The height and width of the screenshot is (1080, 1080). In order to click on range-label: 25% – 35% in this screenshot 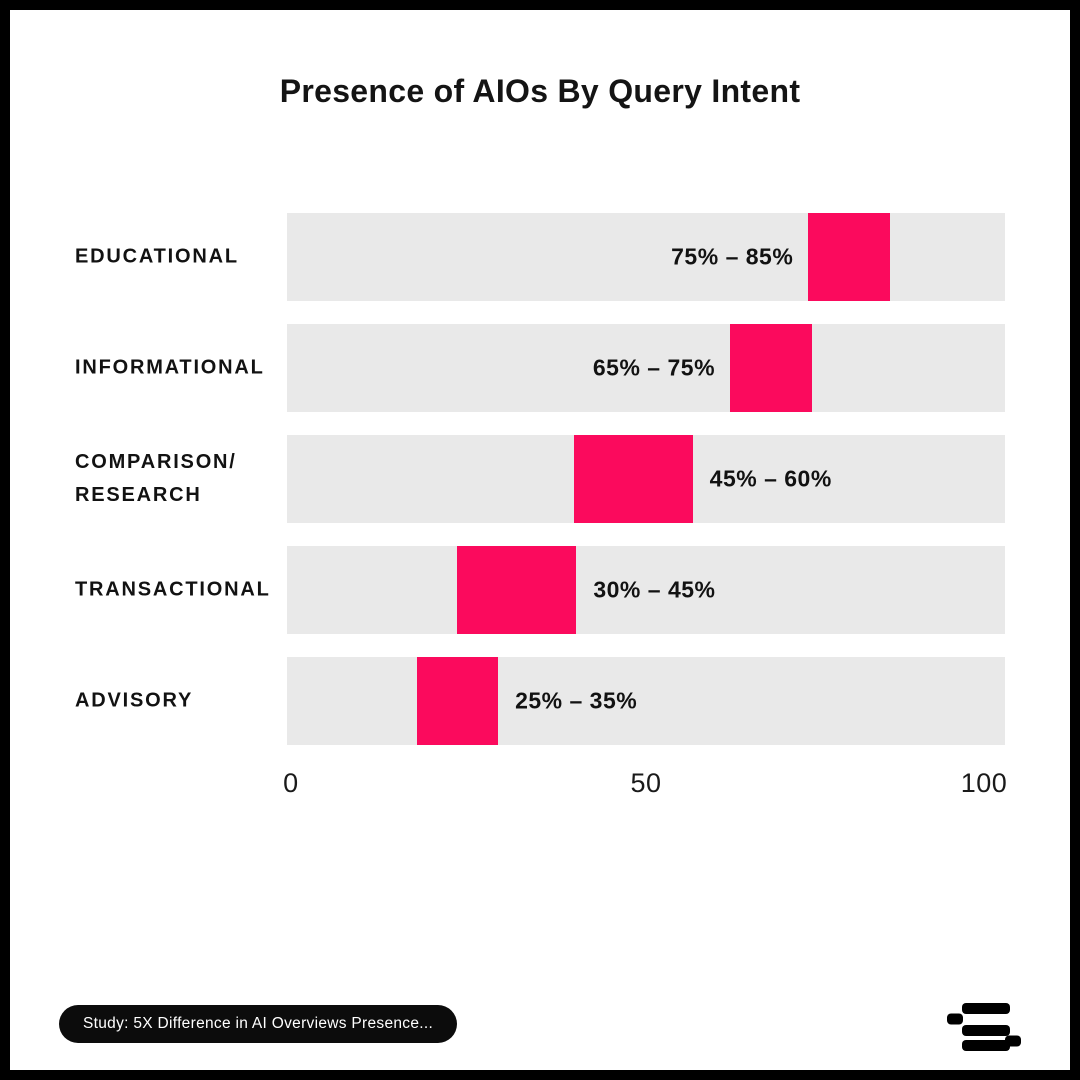, I will do `click(576, 700)`.